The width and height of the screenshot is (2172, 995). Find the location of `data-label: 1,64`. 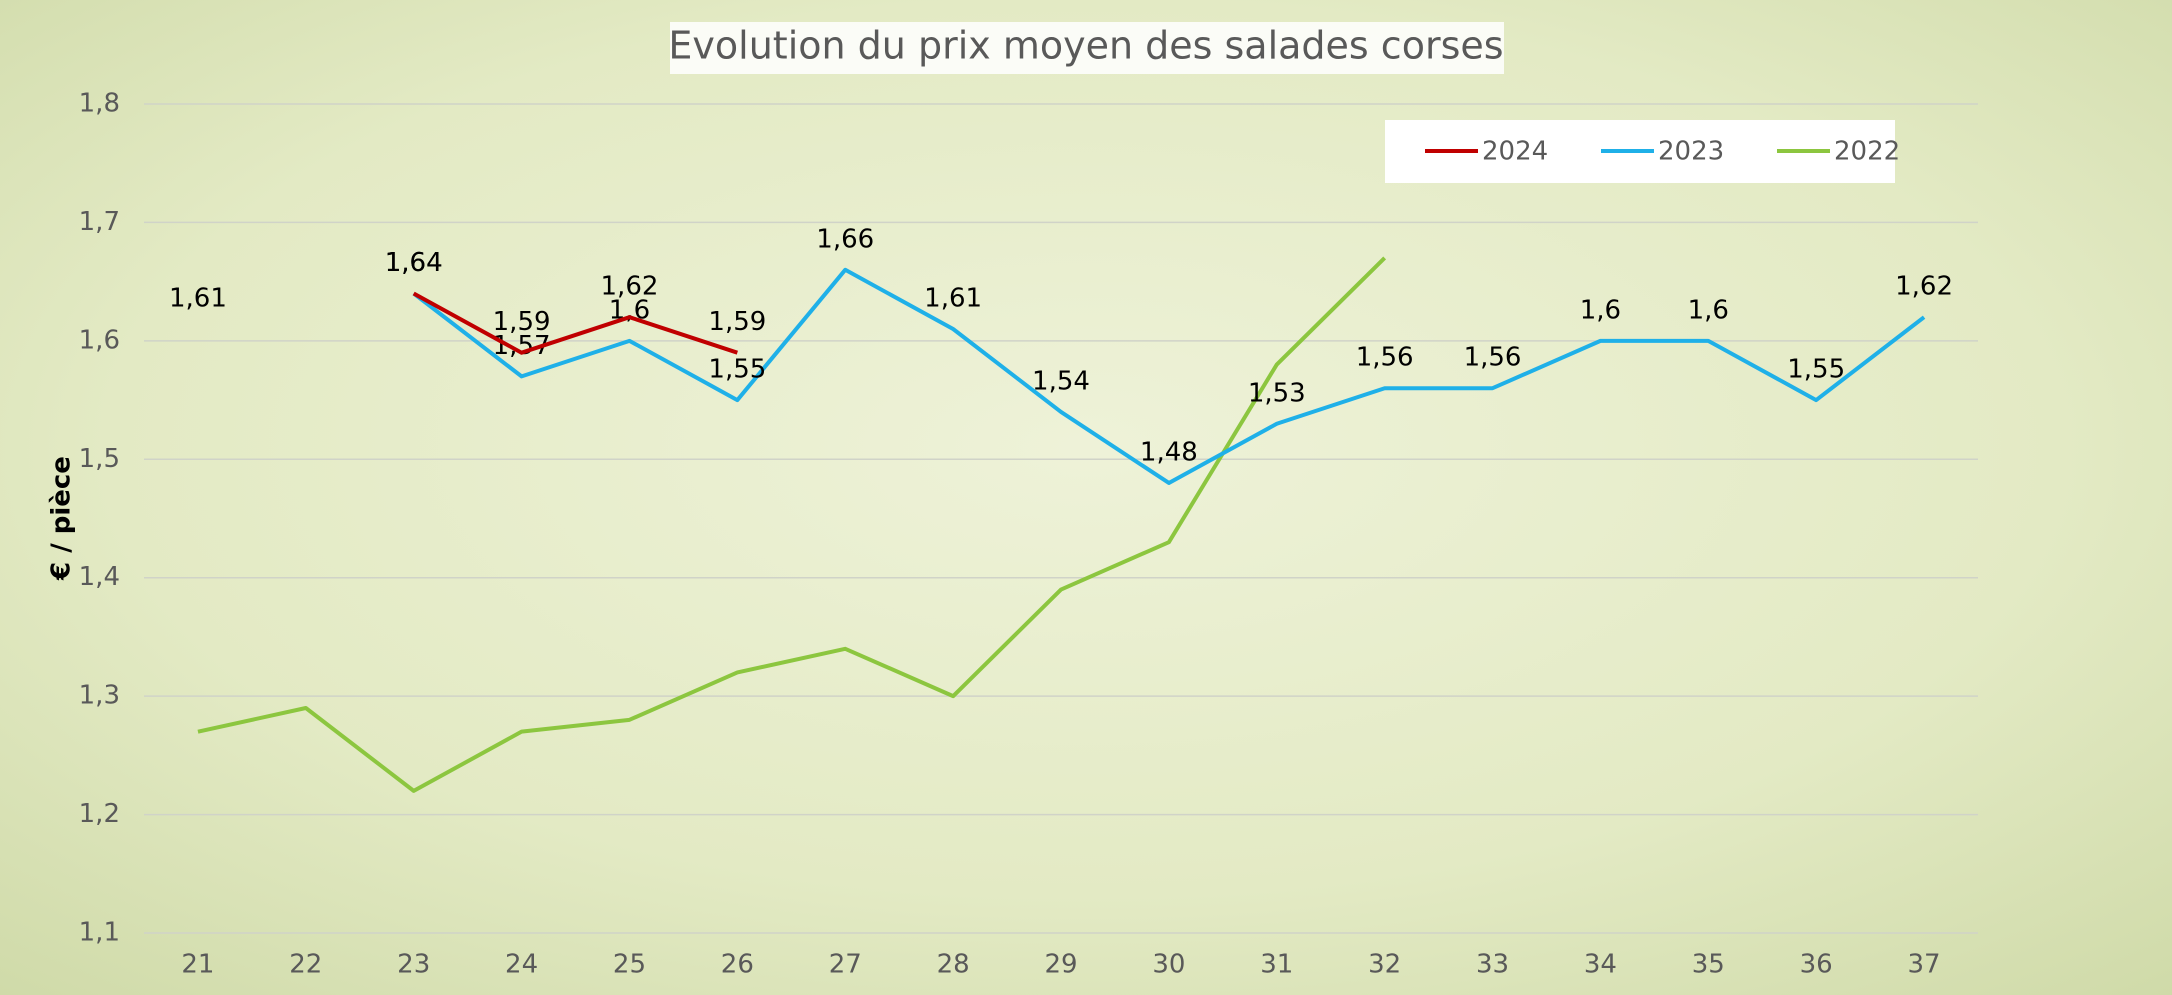

data-label: 1,64 is located at coordinates (414, 263).